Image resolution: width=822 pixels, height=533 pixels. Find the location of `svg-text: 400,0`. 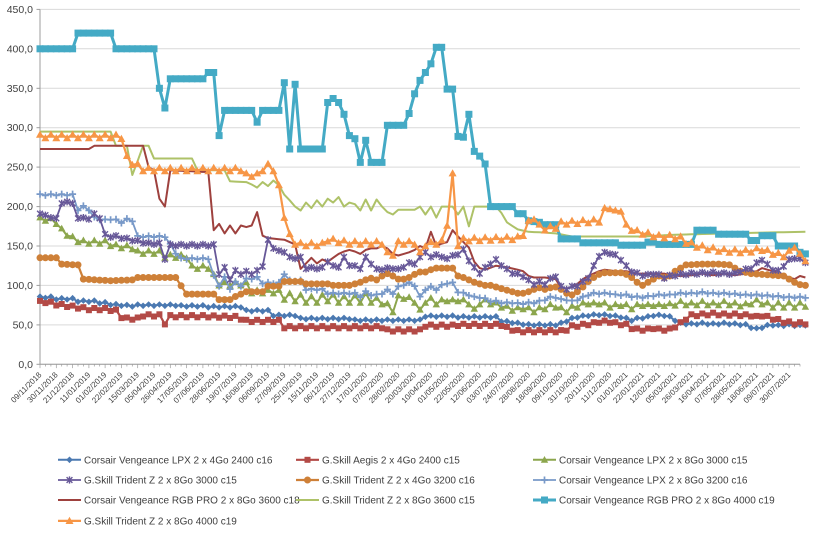

svg-text: 400,0 is located at coordinates (20, 49).